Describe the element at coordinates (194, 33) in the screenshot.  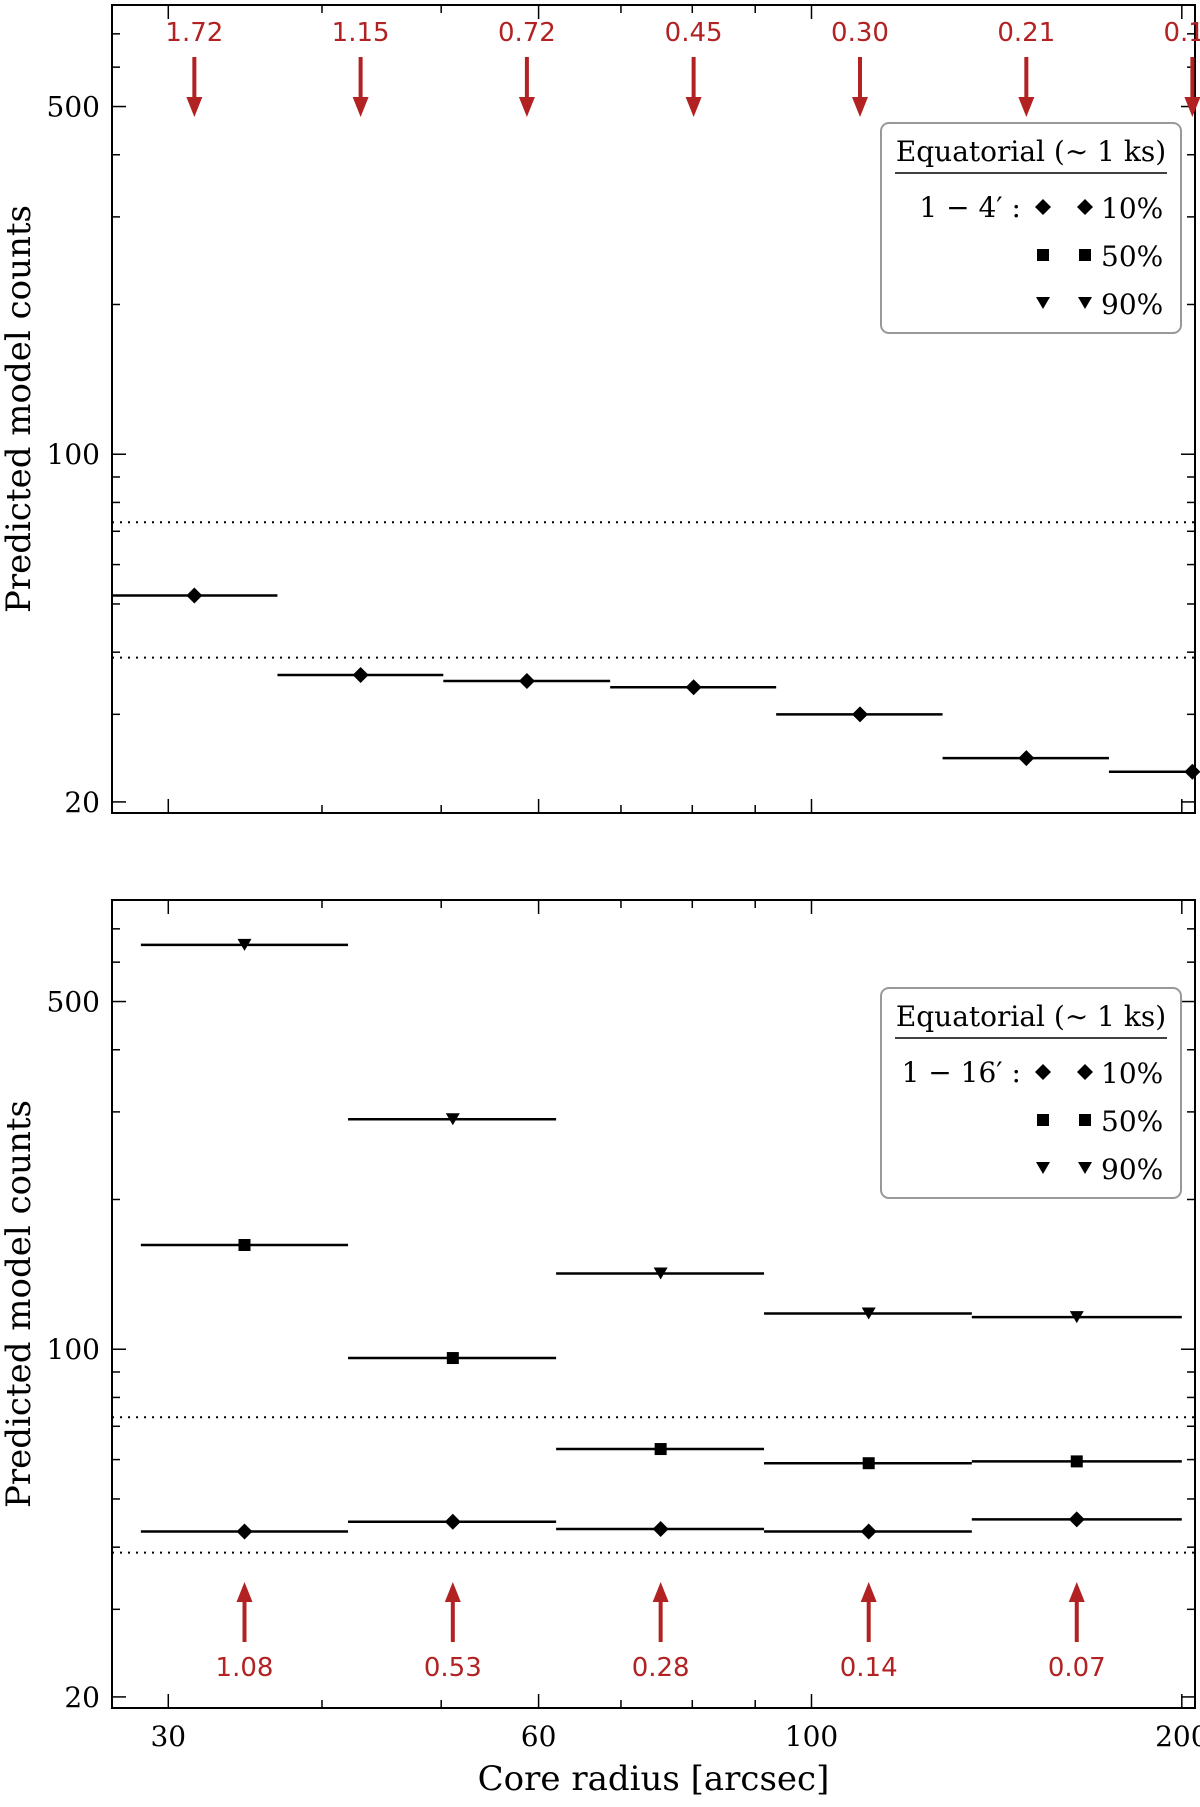
I see `annotation-label: 1.72` at that location.